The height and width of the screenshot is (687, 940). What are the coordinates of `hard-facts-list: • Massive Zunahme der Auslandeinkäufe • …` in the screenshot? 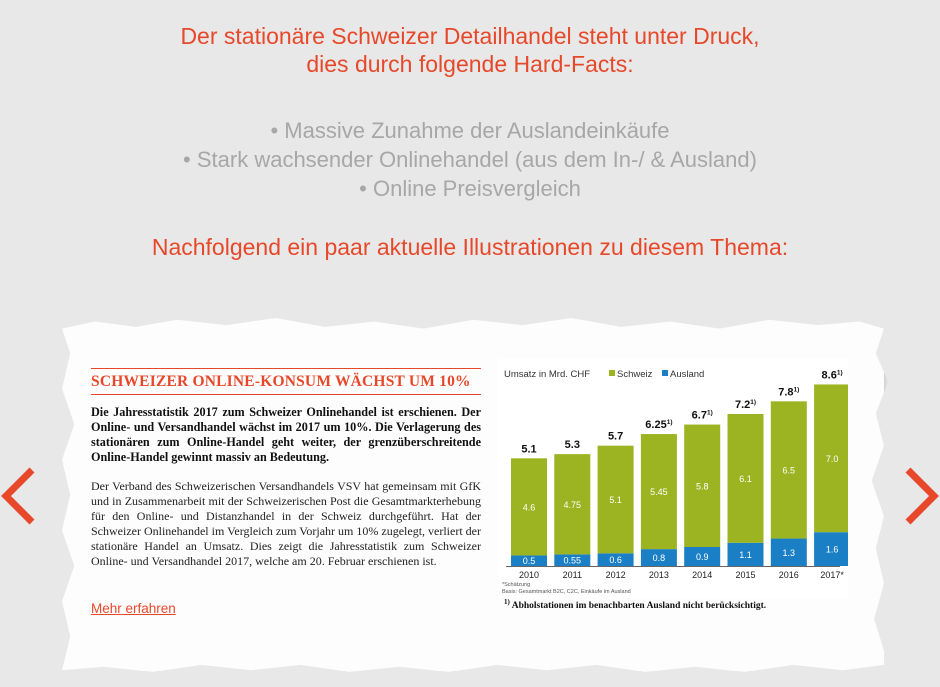 It's located at (470, 159).